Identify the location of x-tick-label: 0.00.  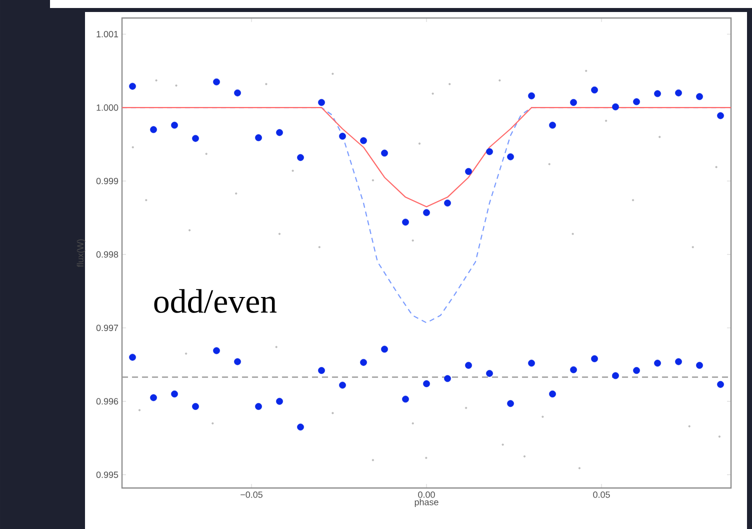
(426, 495).